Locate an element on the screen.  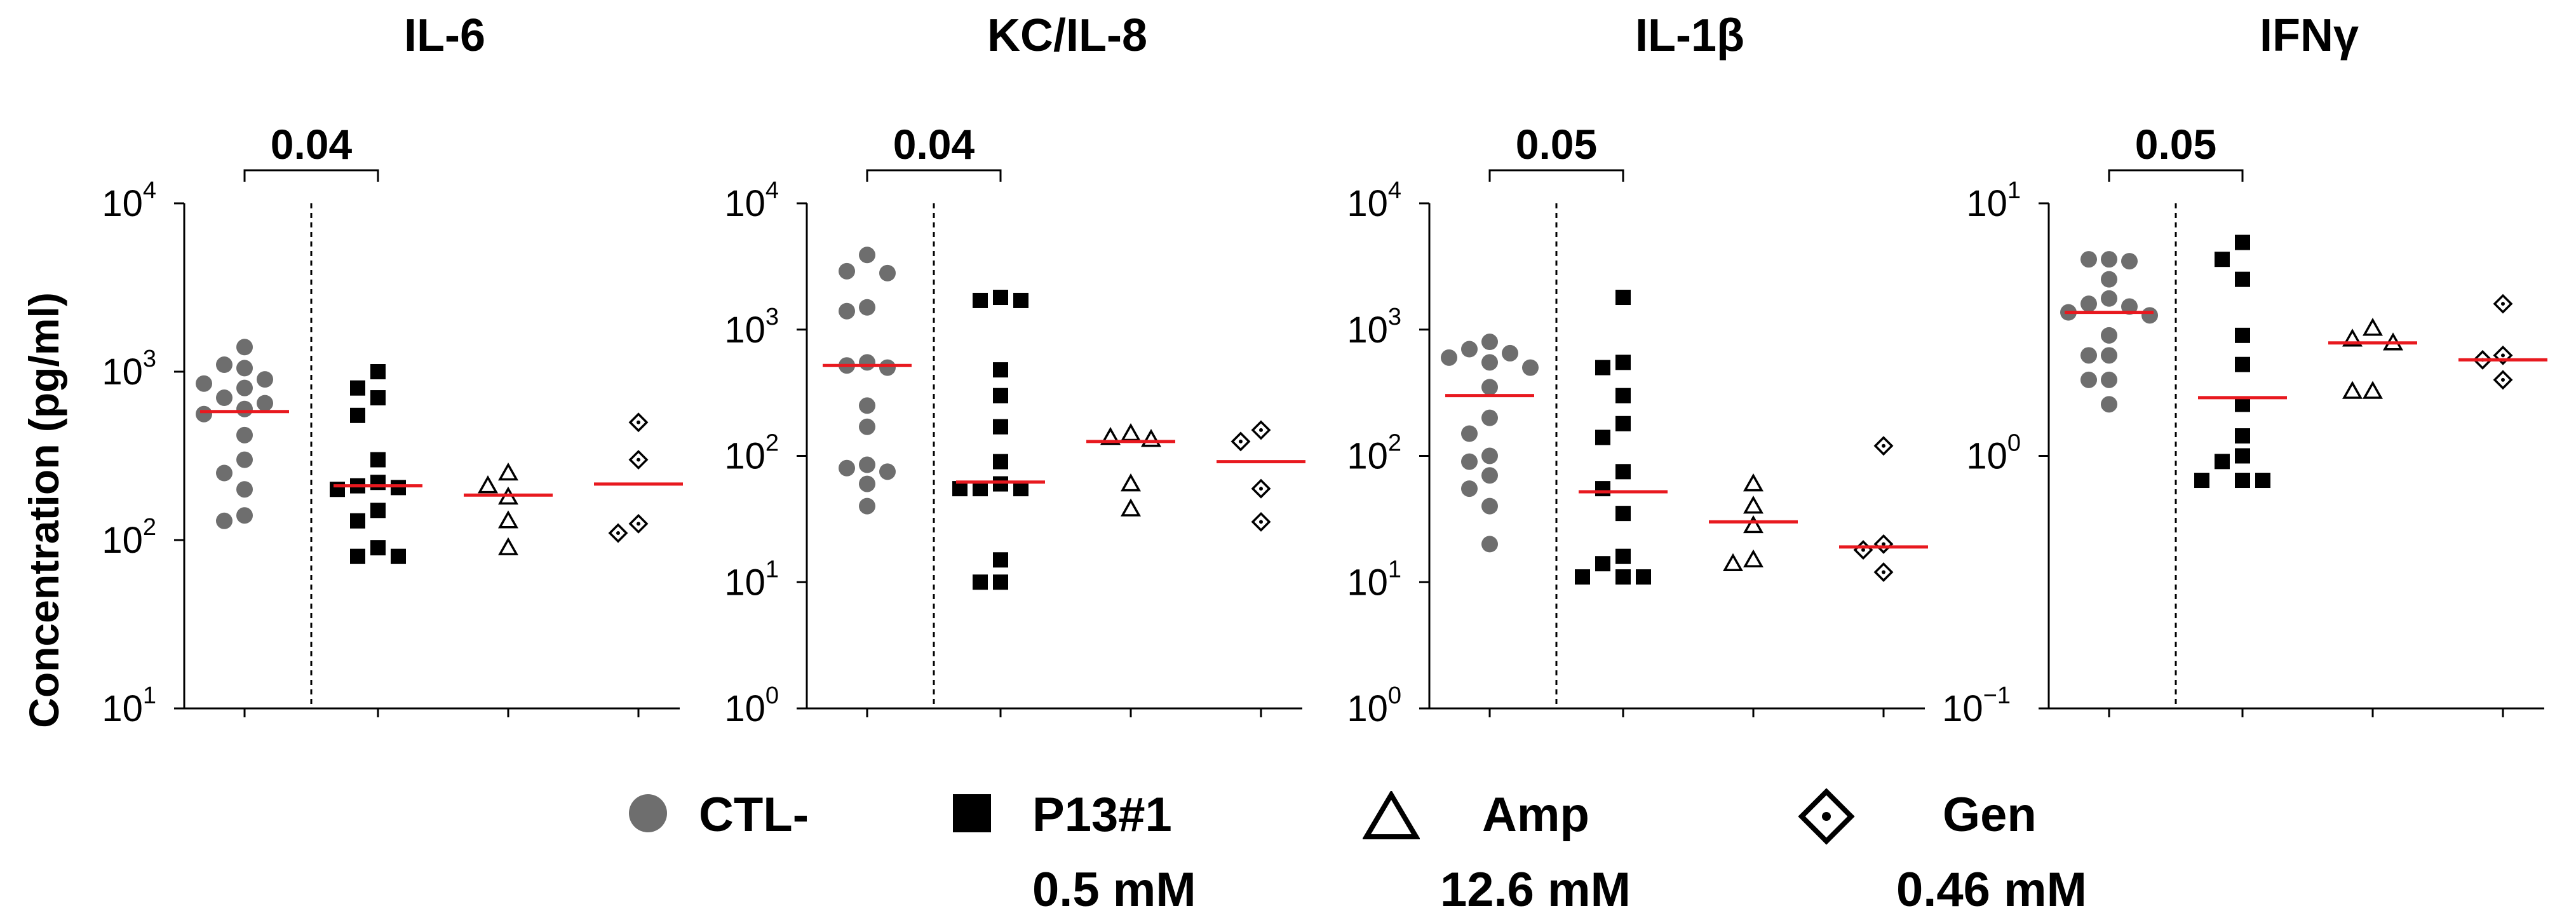
series-gen is located at coordinates (1883, 509).